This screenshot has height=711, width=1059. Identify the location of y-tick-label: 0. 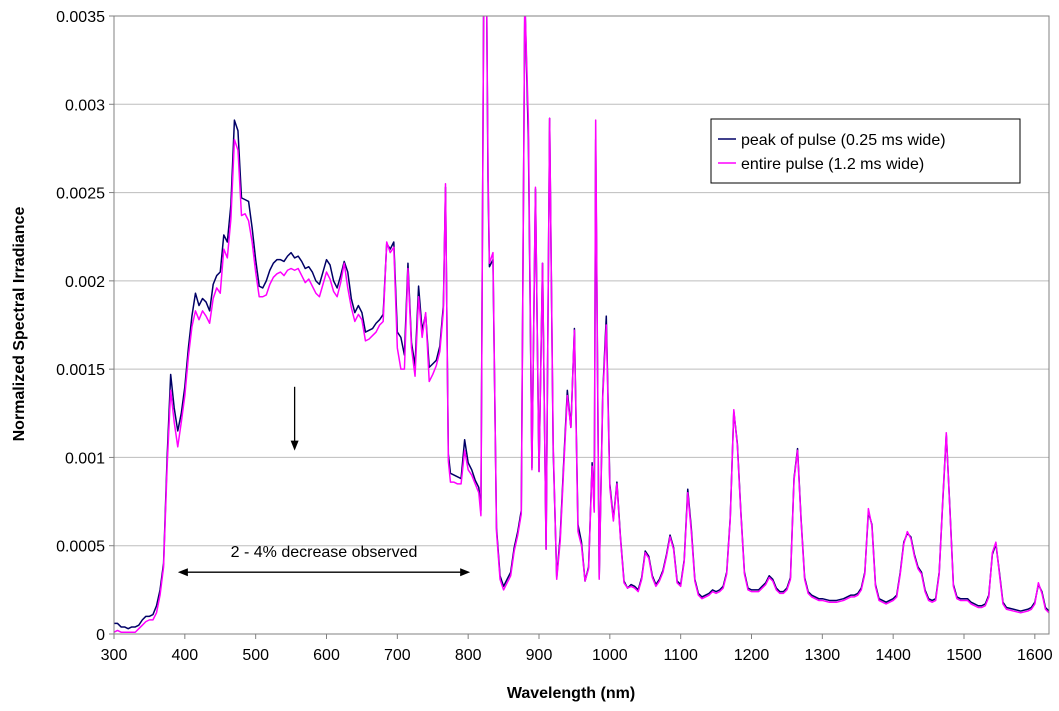
(100, 635).